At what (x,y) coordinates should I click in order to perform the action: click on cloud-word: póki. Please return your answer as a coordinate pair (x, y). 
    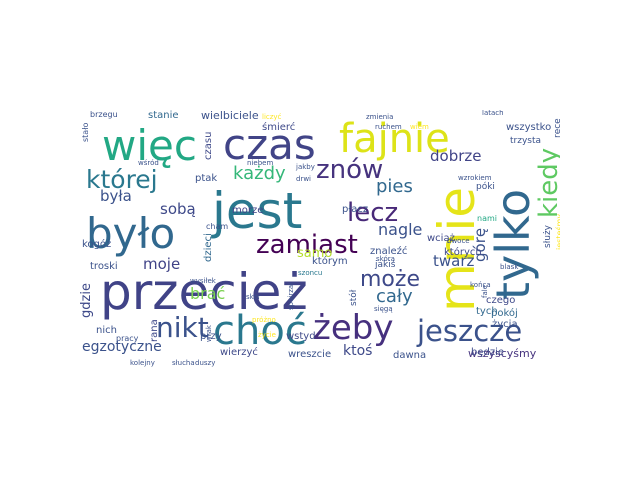
    Looking at the image, I should click on (485, 187).